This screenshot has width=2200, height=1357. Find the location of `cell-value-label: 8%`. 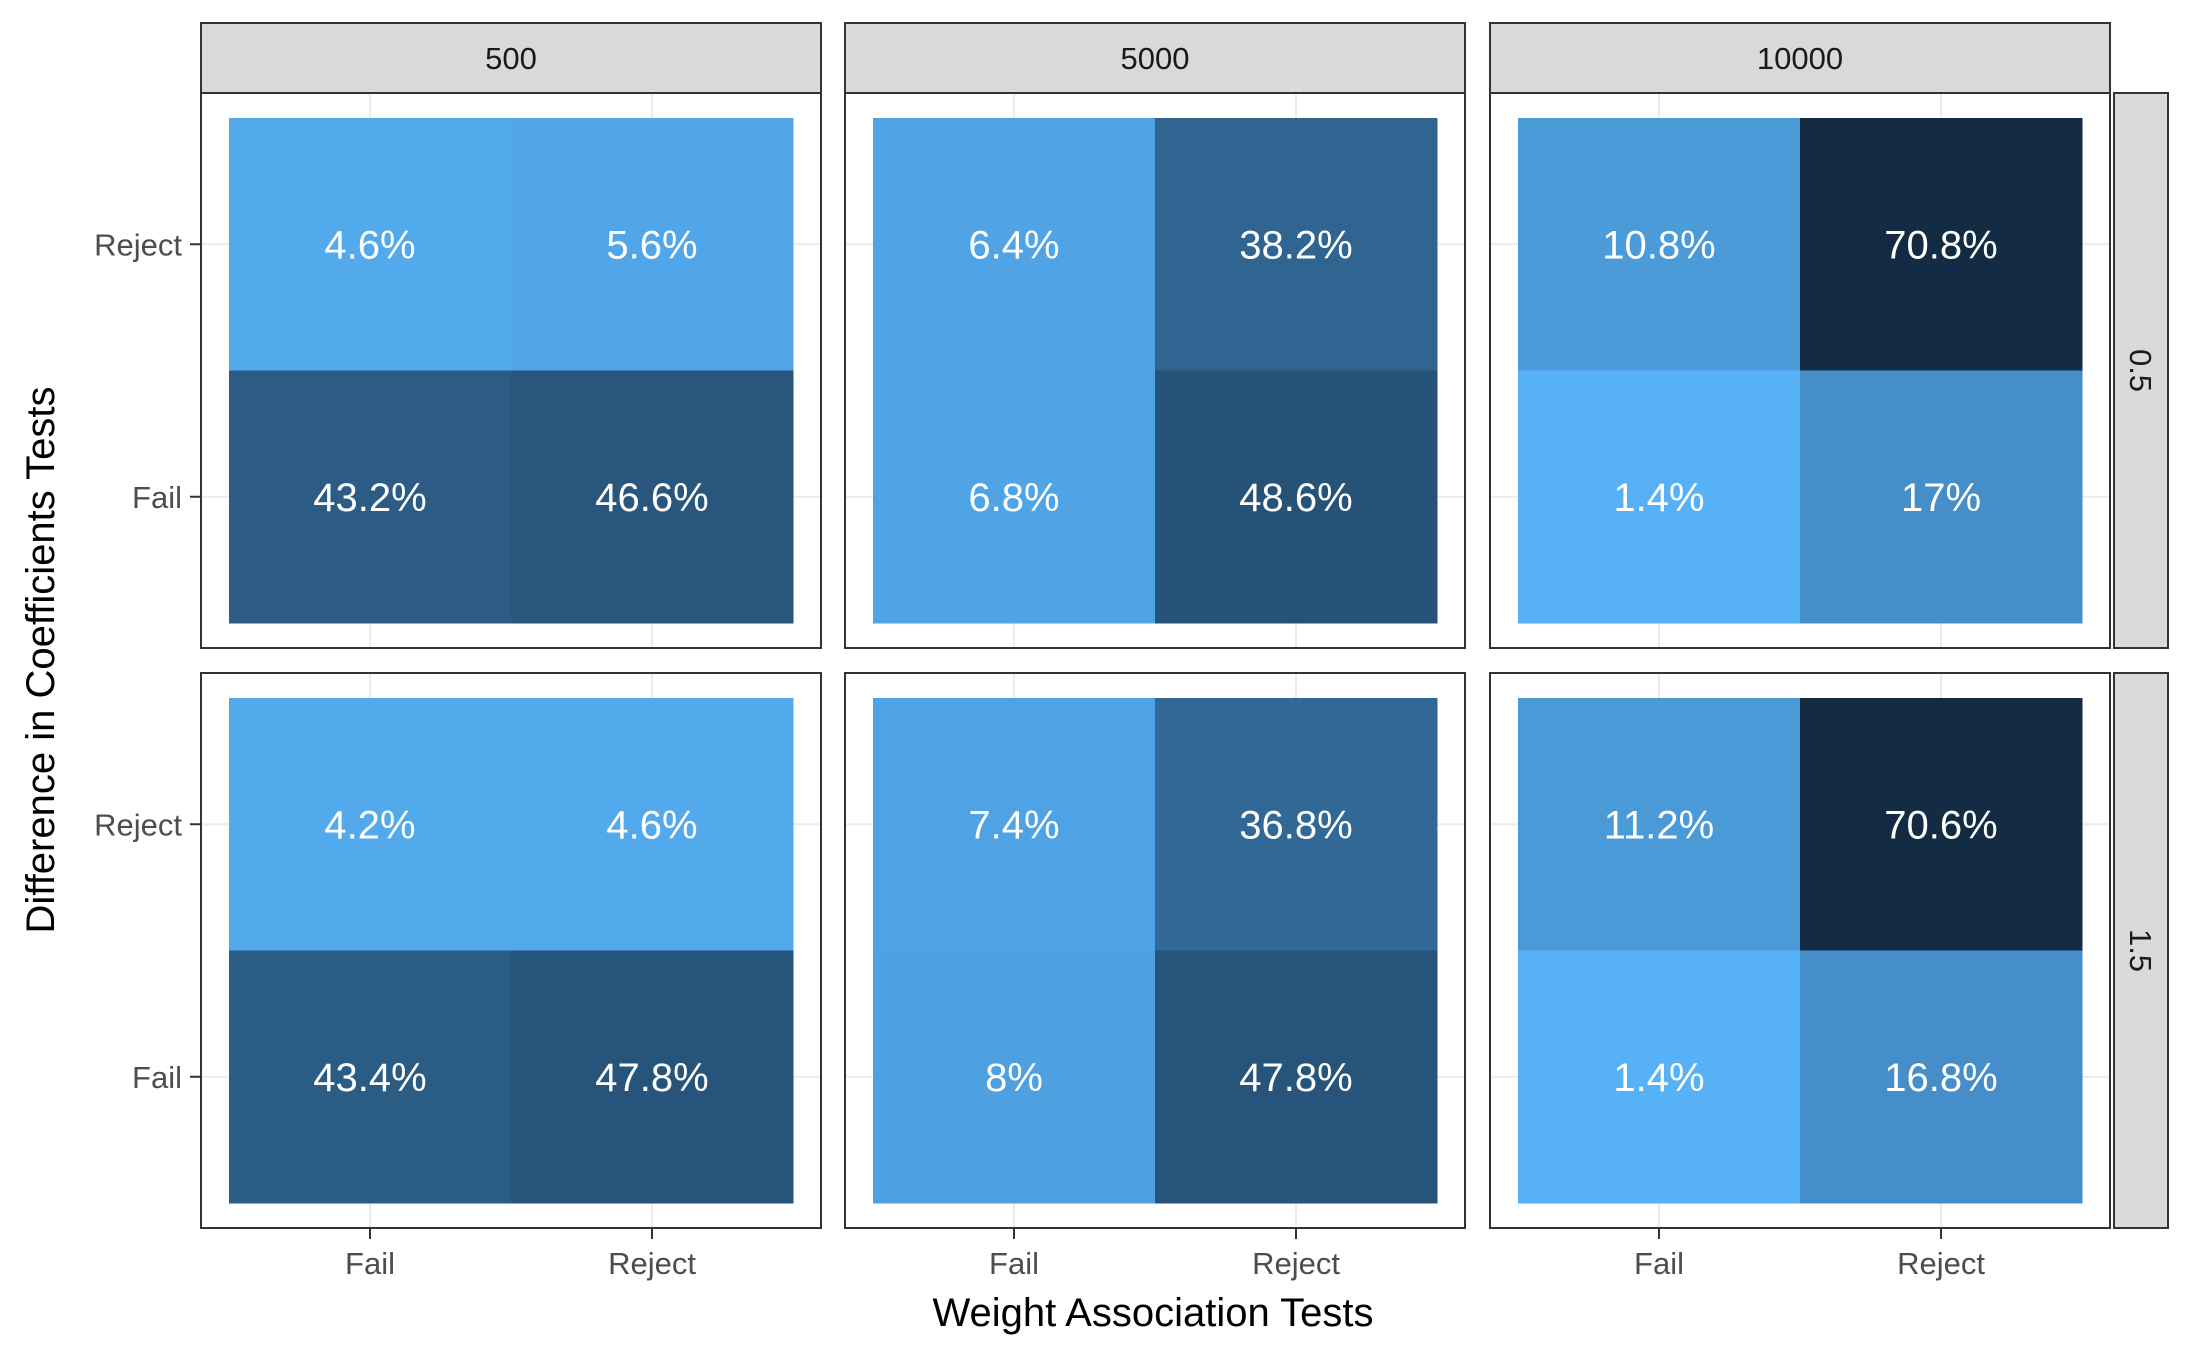

cell-value-label: 8% is located at coordinates (1014, 1078).